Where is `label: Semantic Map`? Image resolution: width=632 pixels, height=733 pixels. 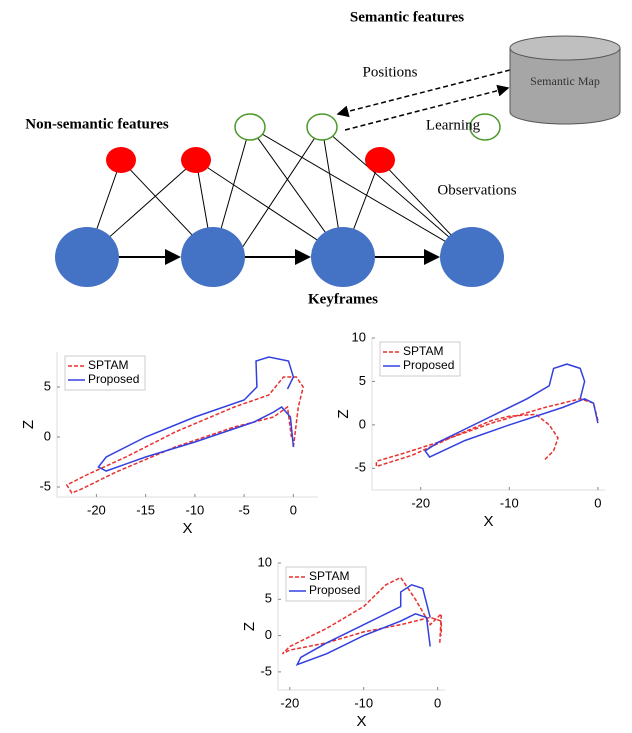 label: Semantic Map is located at coordinates (565, 81).